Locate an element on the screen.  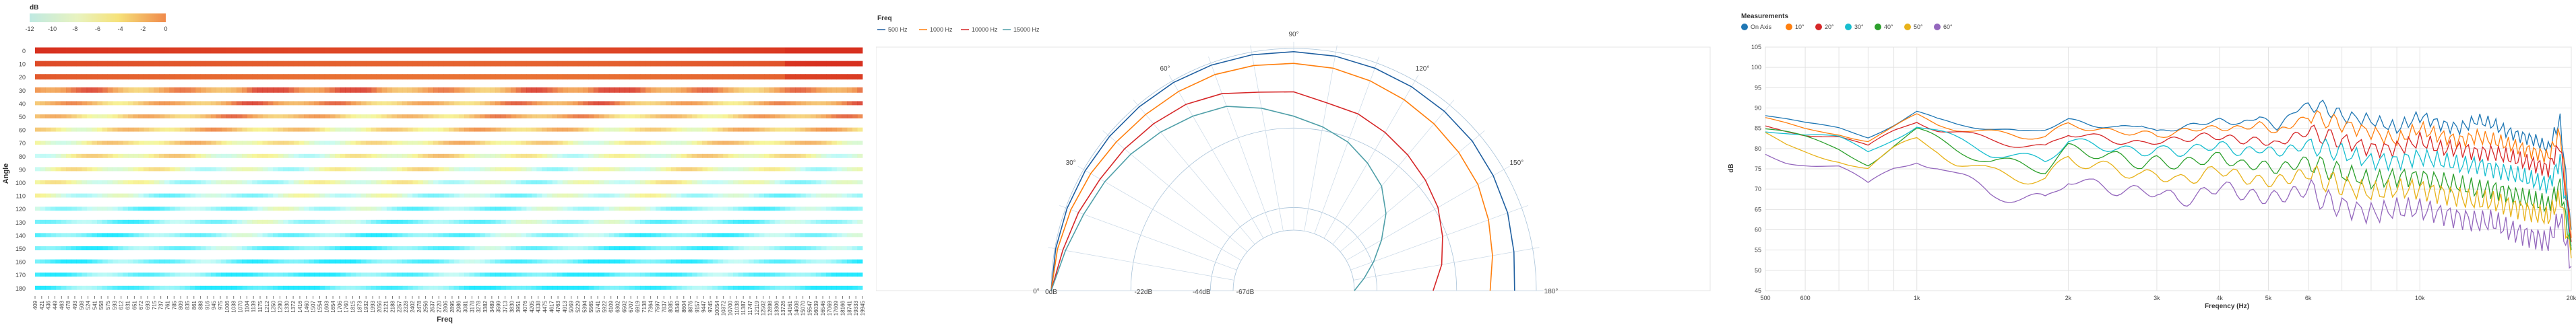
heatmap-freq-tick-label: 1654 is located at coordinates (333, 306).